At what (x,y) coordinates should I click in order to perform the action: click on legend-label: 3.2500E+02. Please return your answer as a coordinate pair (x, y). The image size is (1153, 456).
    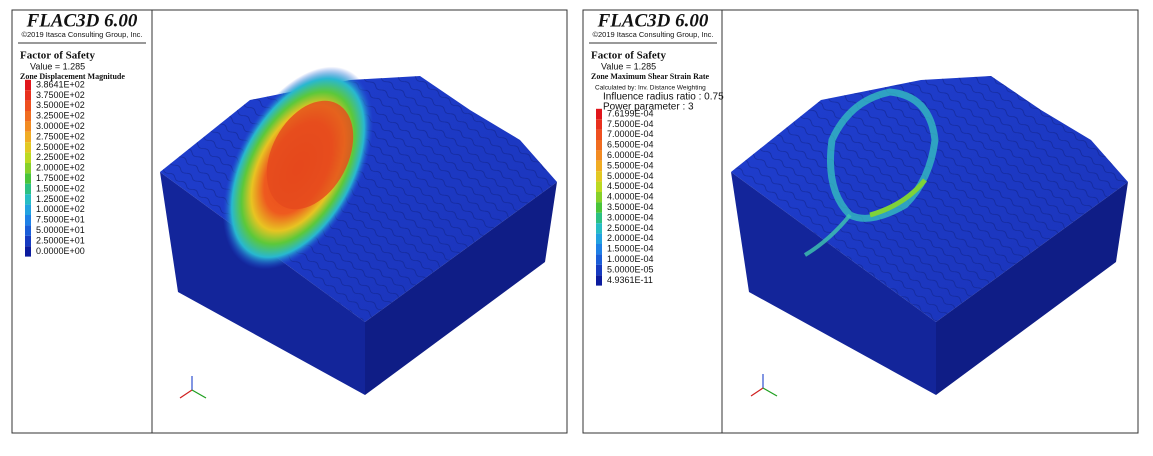
    Looking at the image, I should click on (60, 116).